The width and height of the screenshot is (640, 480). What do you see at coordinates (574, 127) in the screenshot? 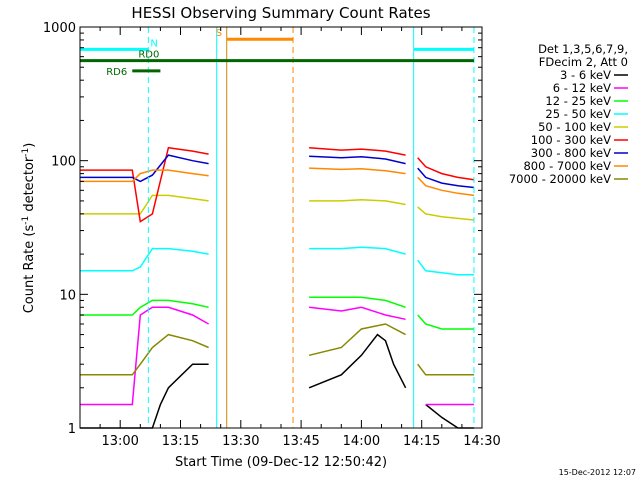
I see `legend-label-50-100-kev: 50 - 100 keV` at bounding box center [574, 127].